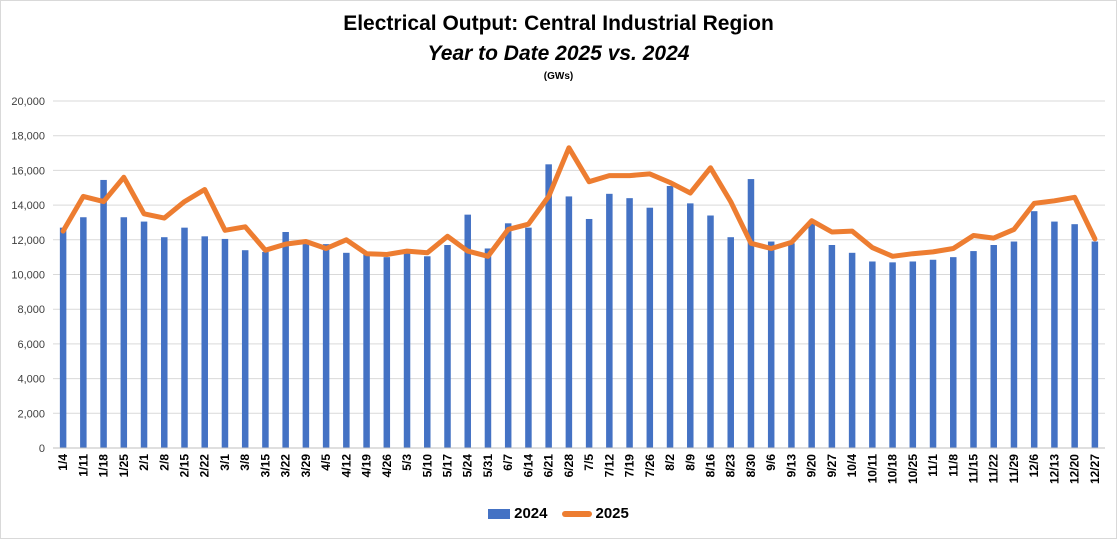  I want to click on x-tick-label: 2/8, so click(164, 462).